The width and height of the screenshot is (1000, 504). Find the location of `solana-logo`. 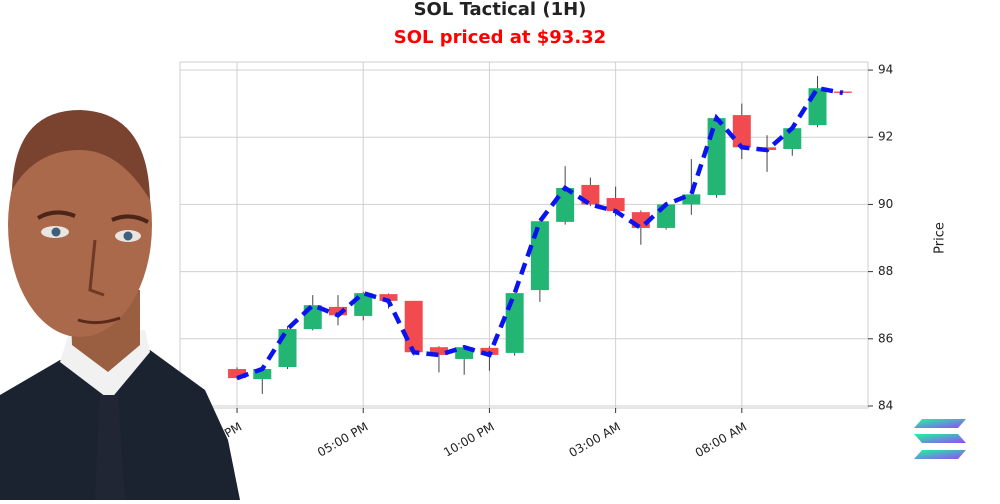

solana-logo is located at coordinates (940, 439).